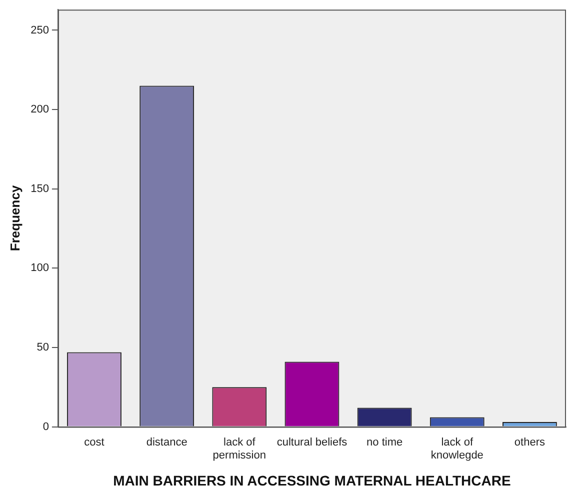  I want to click on x-tick-label: others, so click(530, 442).